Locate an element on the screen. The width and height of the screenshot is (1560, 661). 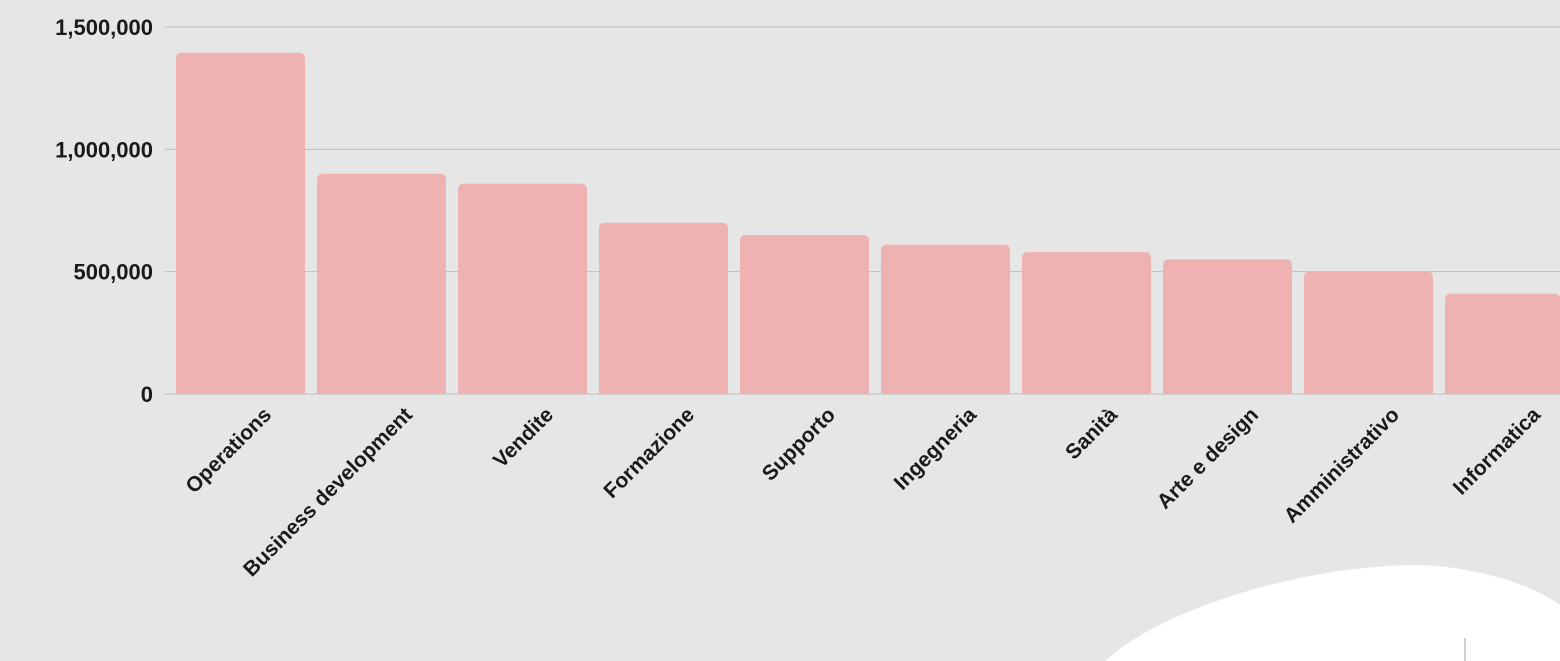
x-category-label: Ingegneria is located at coordinates (936, 449).